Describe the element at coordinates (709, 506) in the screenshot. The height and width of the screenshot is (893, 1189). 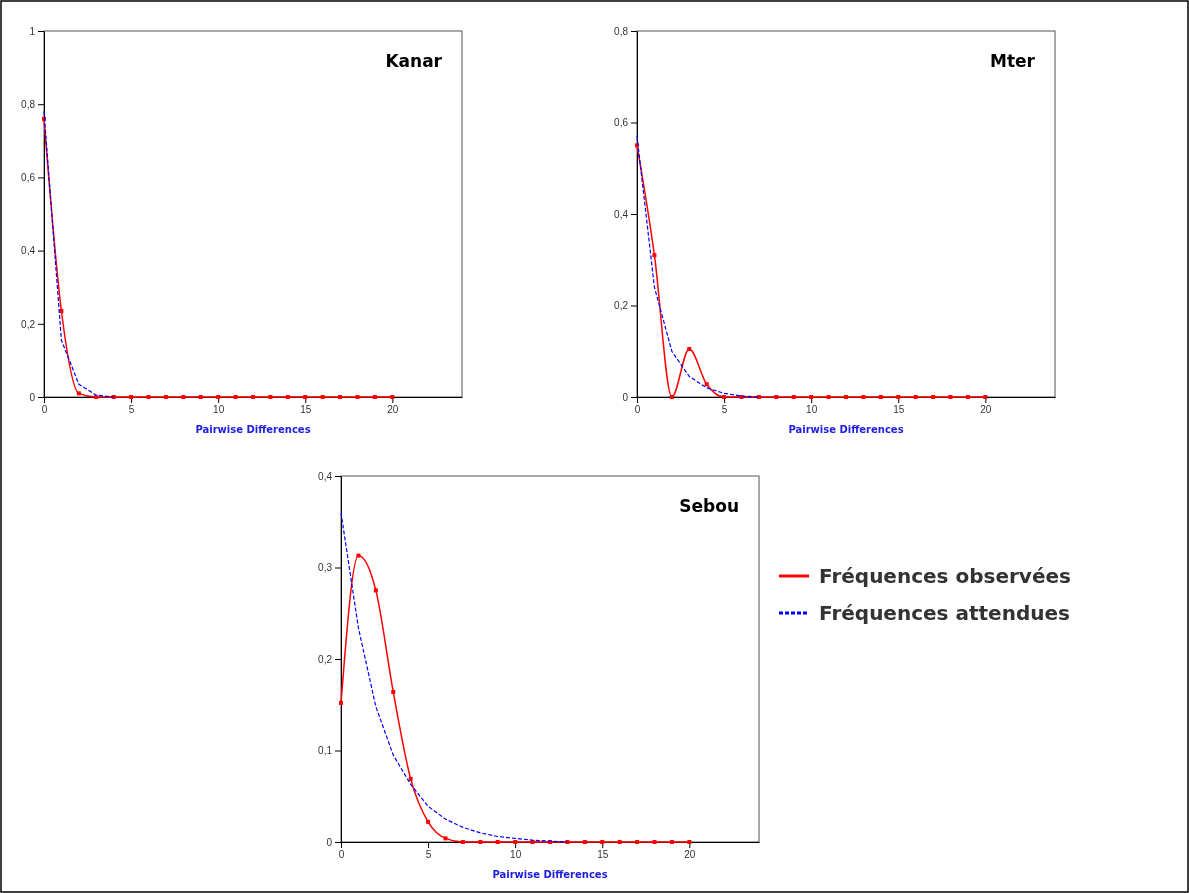
I see `text: Sebou` at that location.